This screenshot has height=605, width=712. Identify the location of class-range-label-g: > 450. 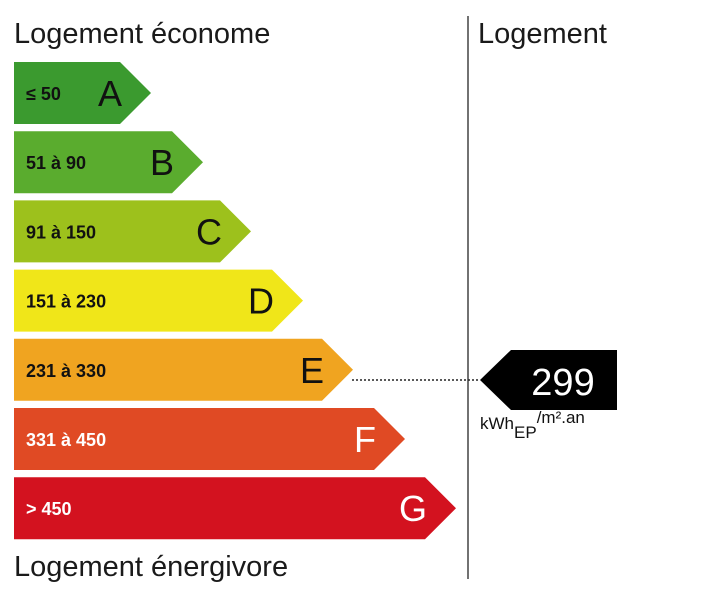
(49, 509).